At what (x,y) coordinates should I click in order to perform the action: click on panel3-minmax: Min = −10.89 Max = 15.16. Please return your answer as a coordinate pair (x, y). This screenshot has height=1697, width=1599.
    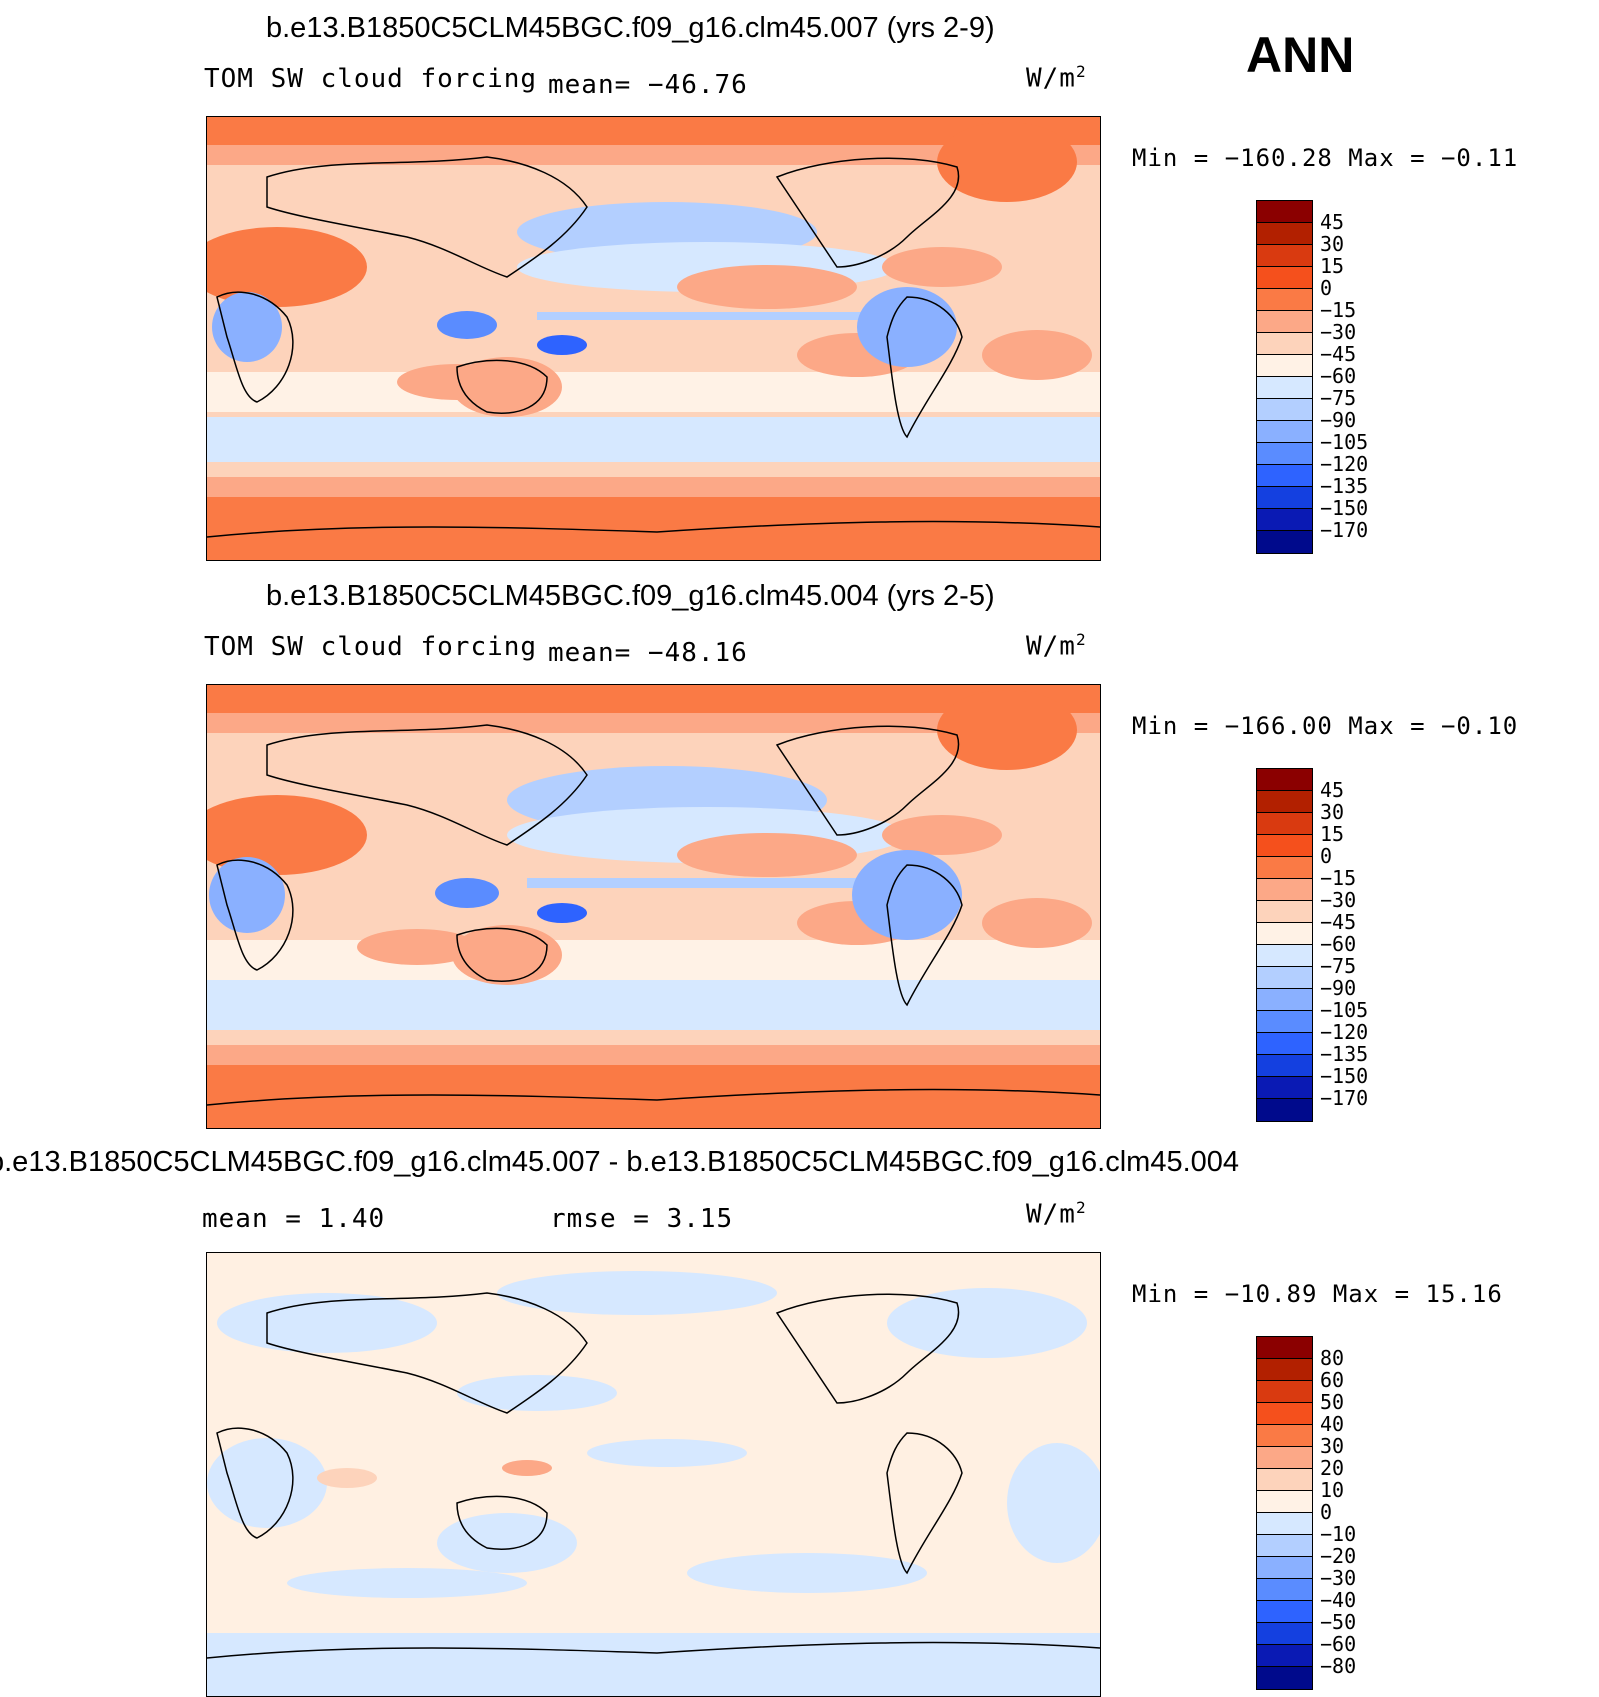
    Looking at the image, I should click on (1317, 1294).